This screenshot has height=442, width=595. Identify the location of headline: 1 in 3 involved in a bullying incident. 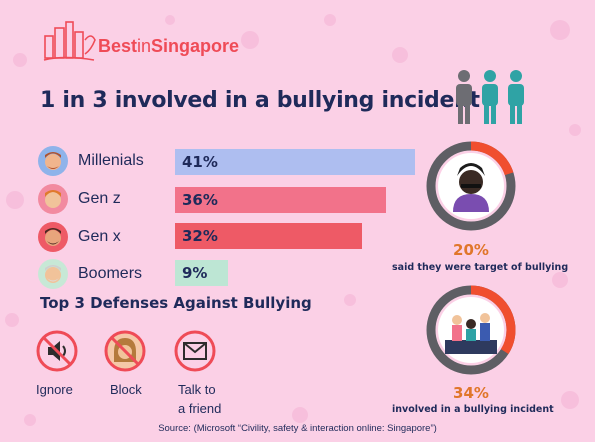
(260, 100).